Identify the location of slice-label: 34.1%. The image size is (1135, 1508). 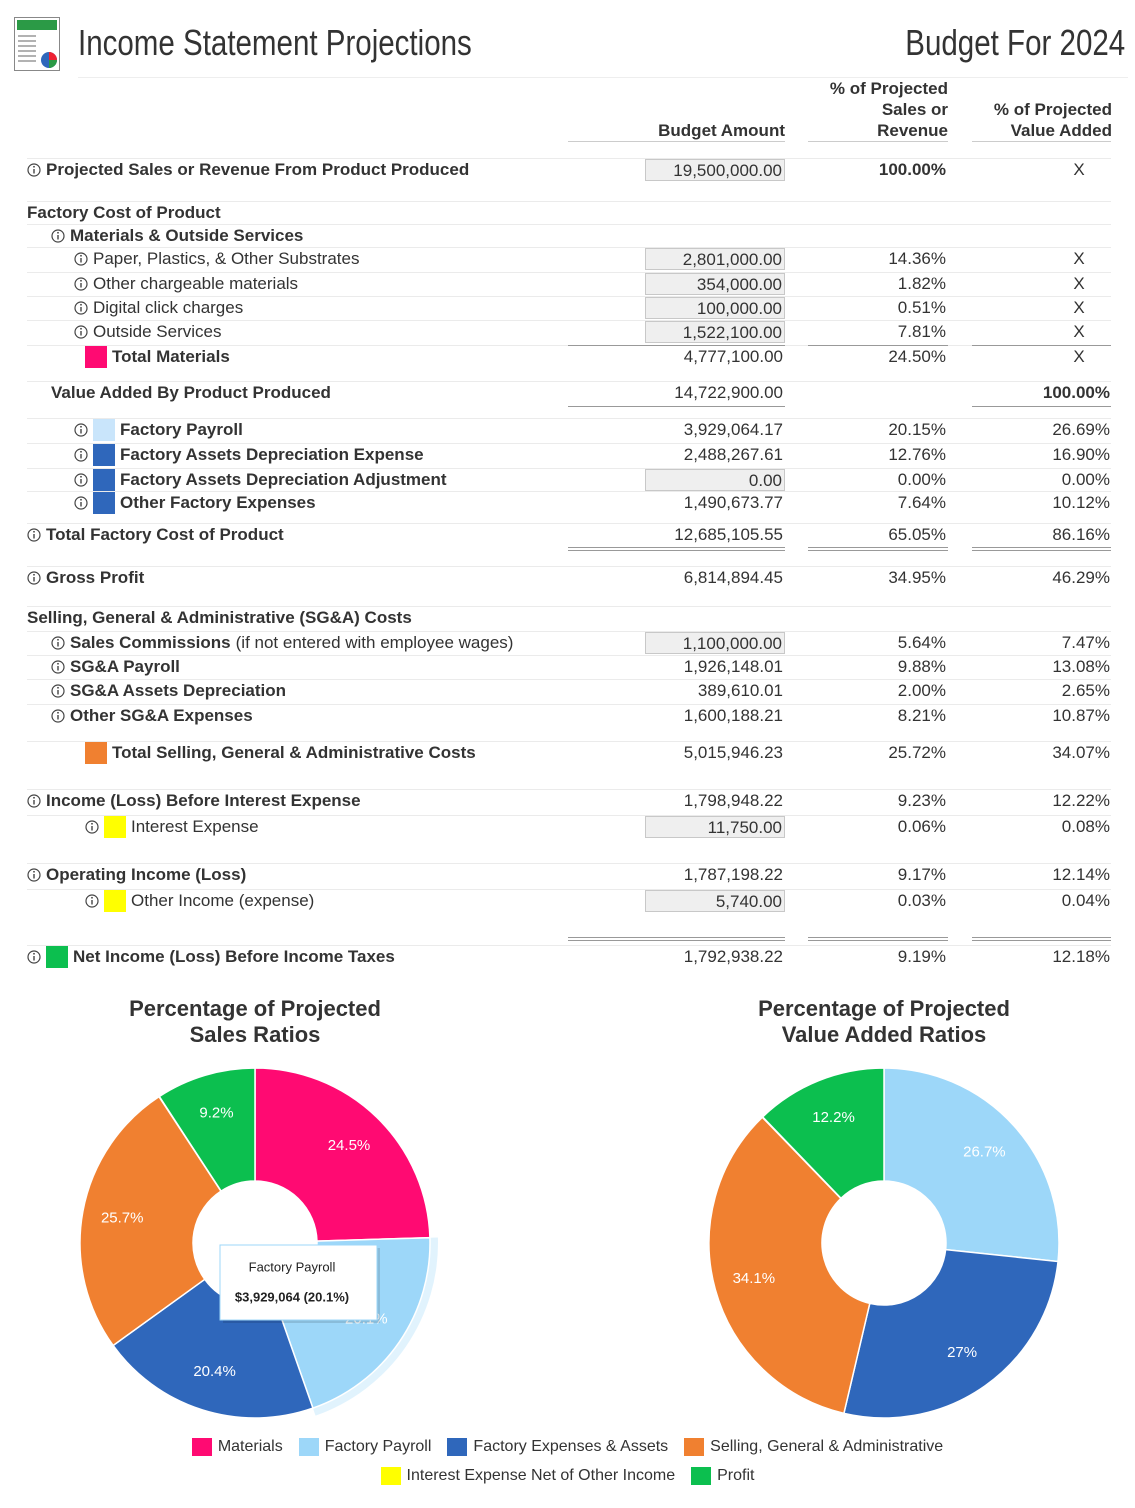
(754, 1278).